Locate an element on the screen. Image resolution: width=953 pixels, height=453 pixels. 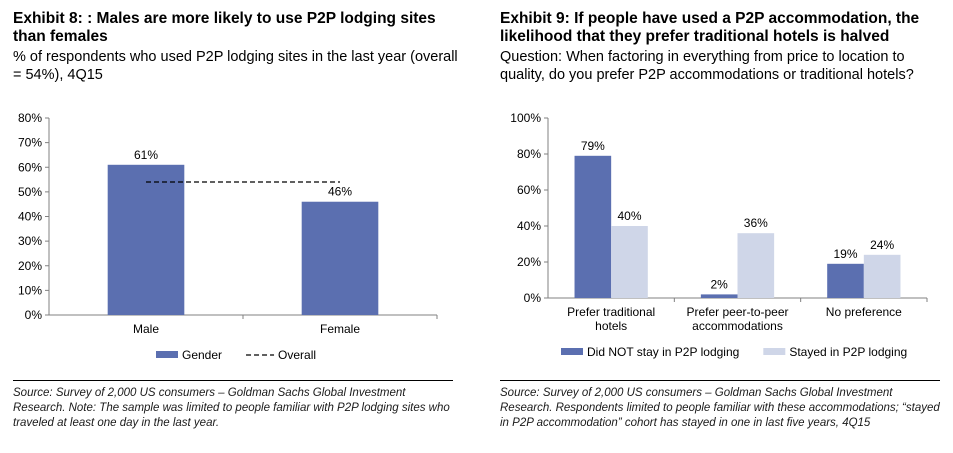
exhibit-9-y-tick-label: 100% is located at coordinates (525, 118).